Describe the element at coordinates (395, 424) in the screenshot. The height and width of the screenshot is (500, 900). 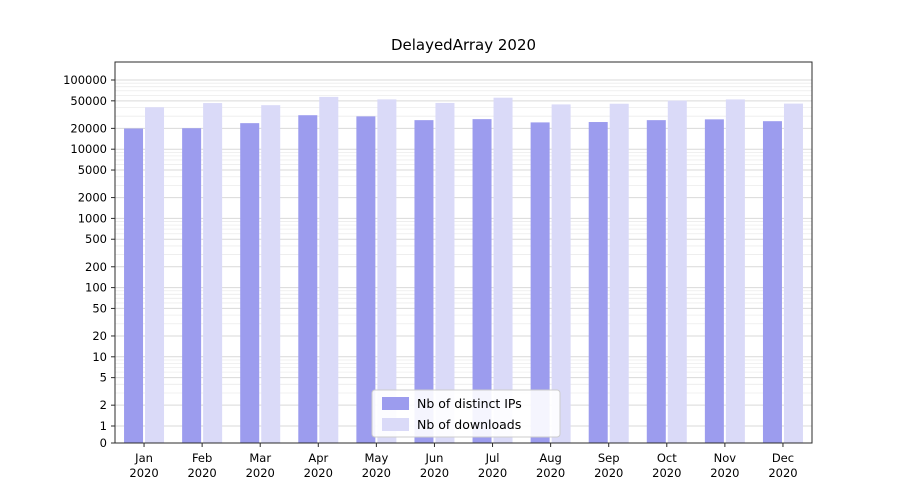
I see `legend-swatch-downloads` at that location.